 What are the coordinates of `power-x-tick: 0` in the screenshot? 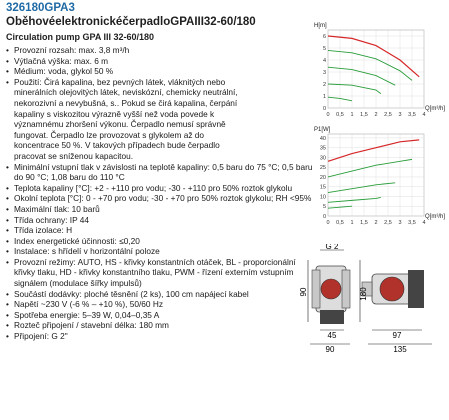 It's located at (327, 223).